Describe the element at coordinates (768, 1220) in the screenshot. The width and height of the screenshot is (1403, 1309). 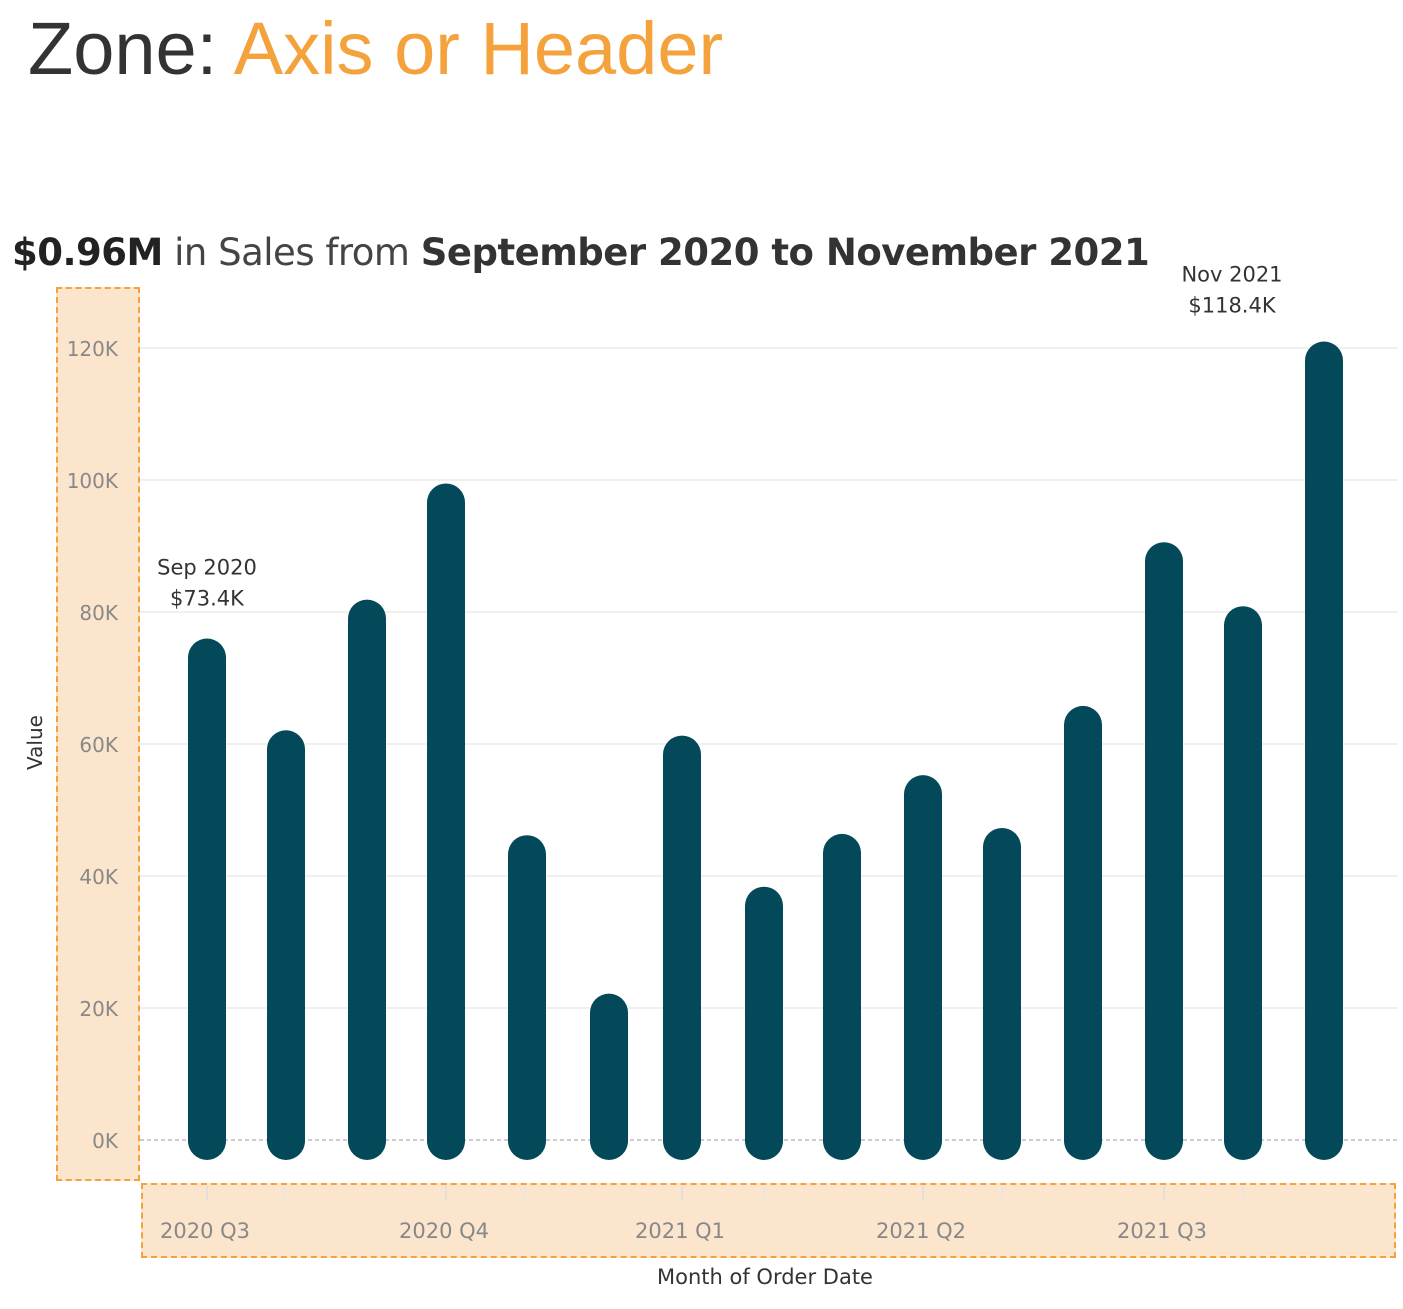
I see `x-axis-zone-highlight` at that location.